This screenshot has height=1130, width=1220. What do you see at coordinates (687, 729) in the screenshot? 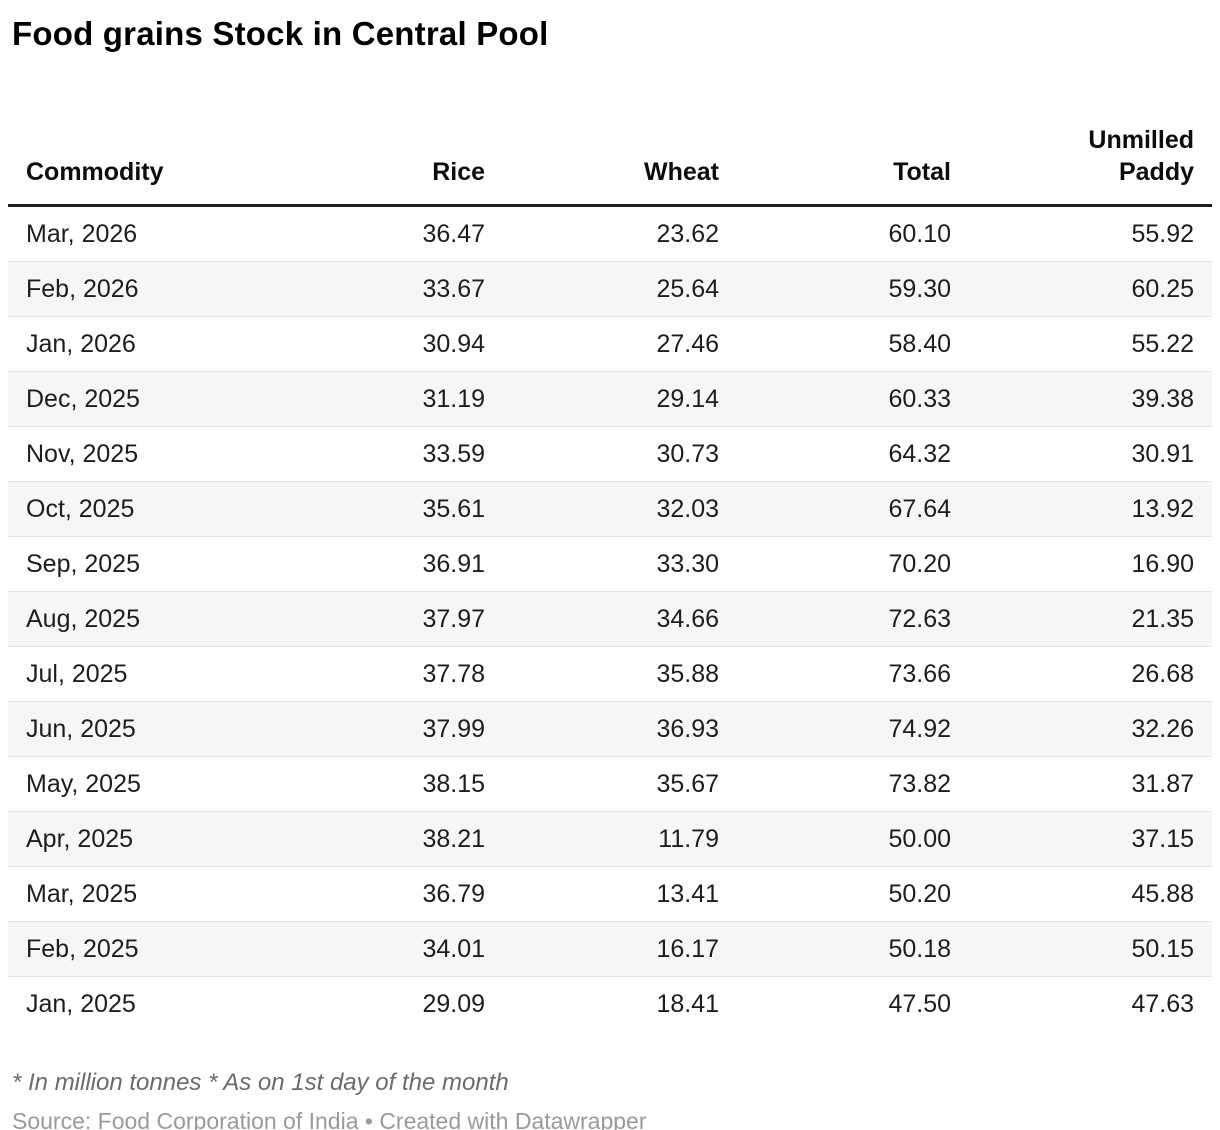
I see `value-cell-wheat: 36.93` at bounding box center [687, 729].